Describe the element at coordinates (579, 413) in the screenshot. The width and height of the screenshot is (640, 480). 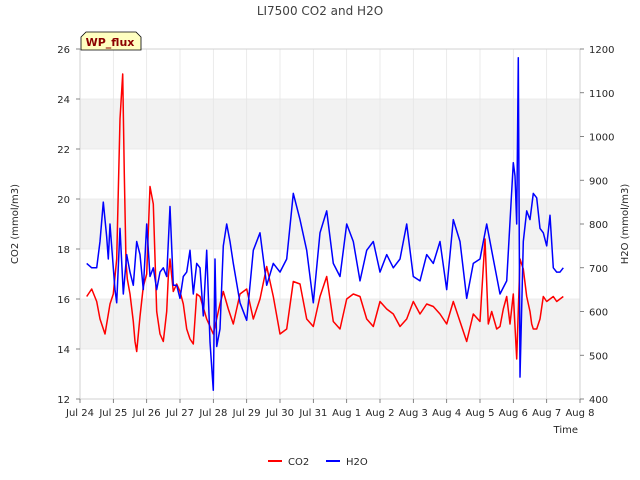
I see `x-tick-label: Aug 8` at that location.